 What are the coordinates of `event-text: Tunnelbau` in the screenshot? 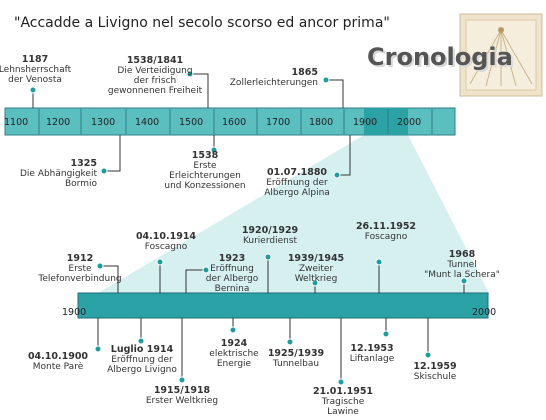 It's located at (295, 364).